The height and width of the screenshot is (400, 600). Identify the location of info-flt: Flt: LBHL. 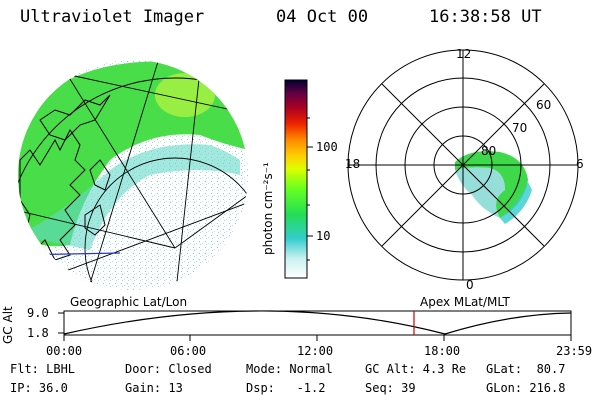
(43, 369).